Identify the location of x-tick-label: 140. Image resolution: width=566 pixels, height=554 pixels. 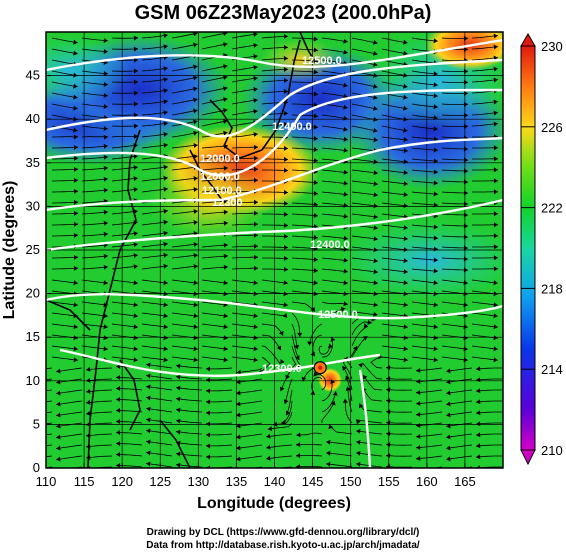
(275, 481).